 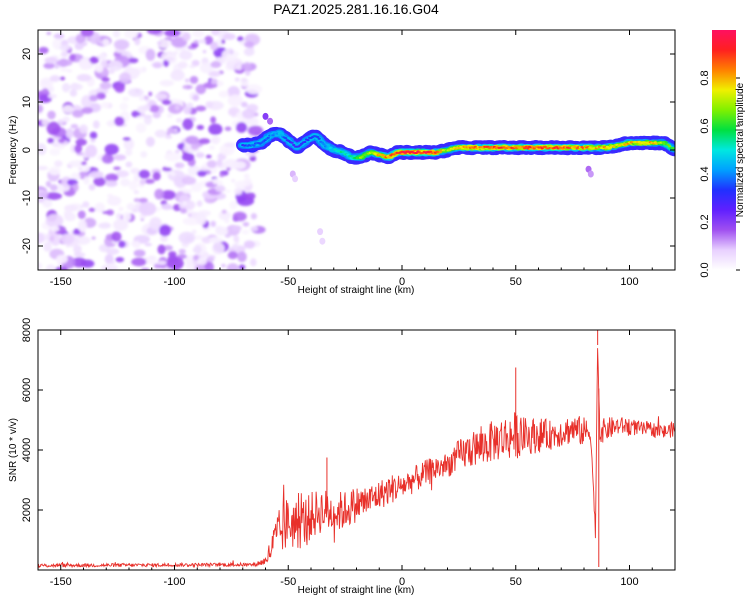 I want to click on colorbar-ticks: 0.0 0.2 0.4 0.6 0.8, so click(x=719, y=174).